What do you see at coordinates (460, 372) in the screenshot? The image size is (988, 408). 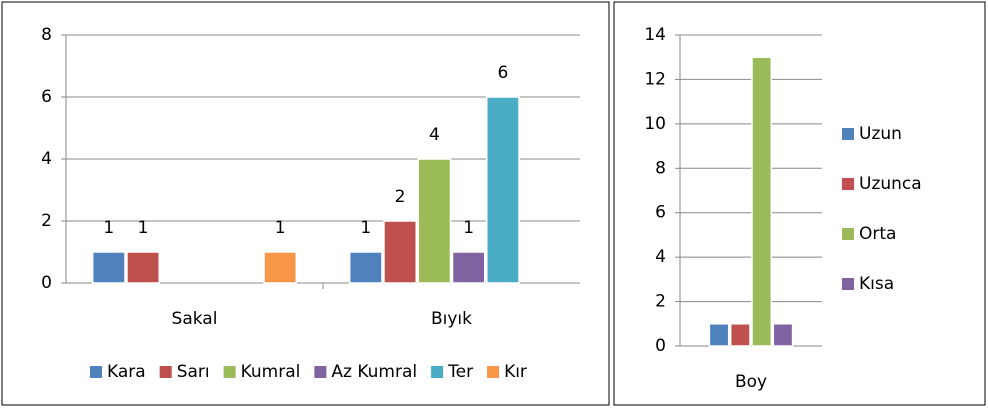 I see `legend-label: Ter` at bounding box center [460, 372].